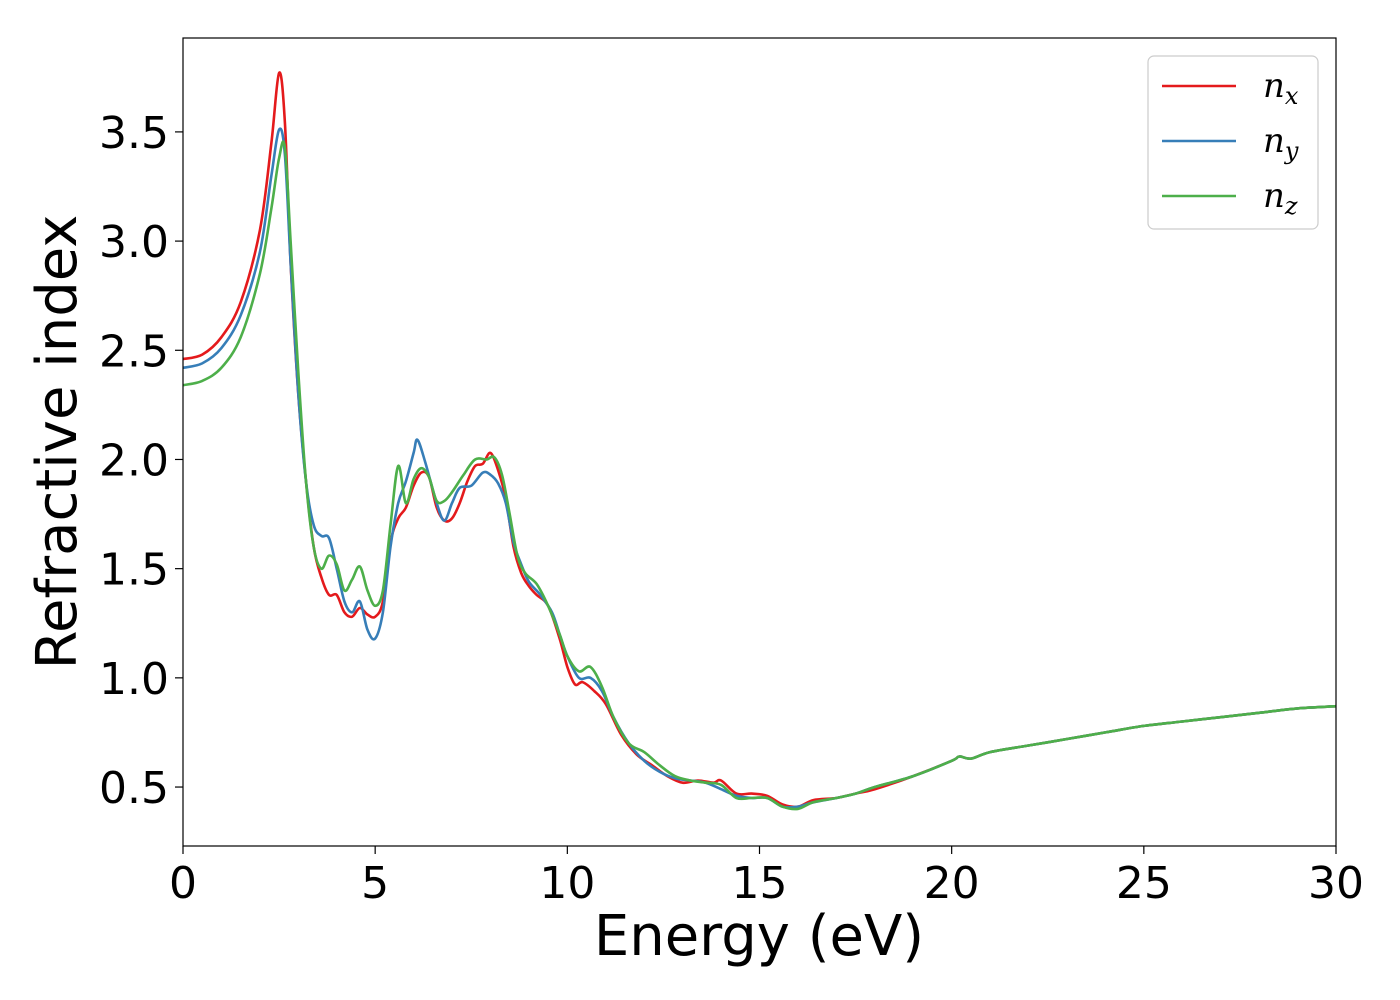 The width and height of the screenshot is (1400, 1000). Describe the element at coordinates (1144, 883) in the screenshot. I see `x-tick-label: 25` at that location.